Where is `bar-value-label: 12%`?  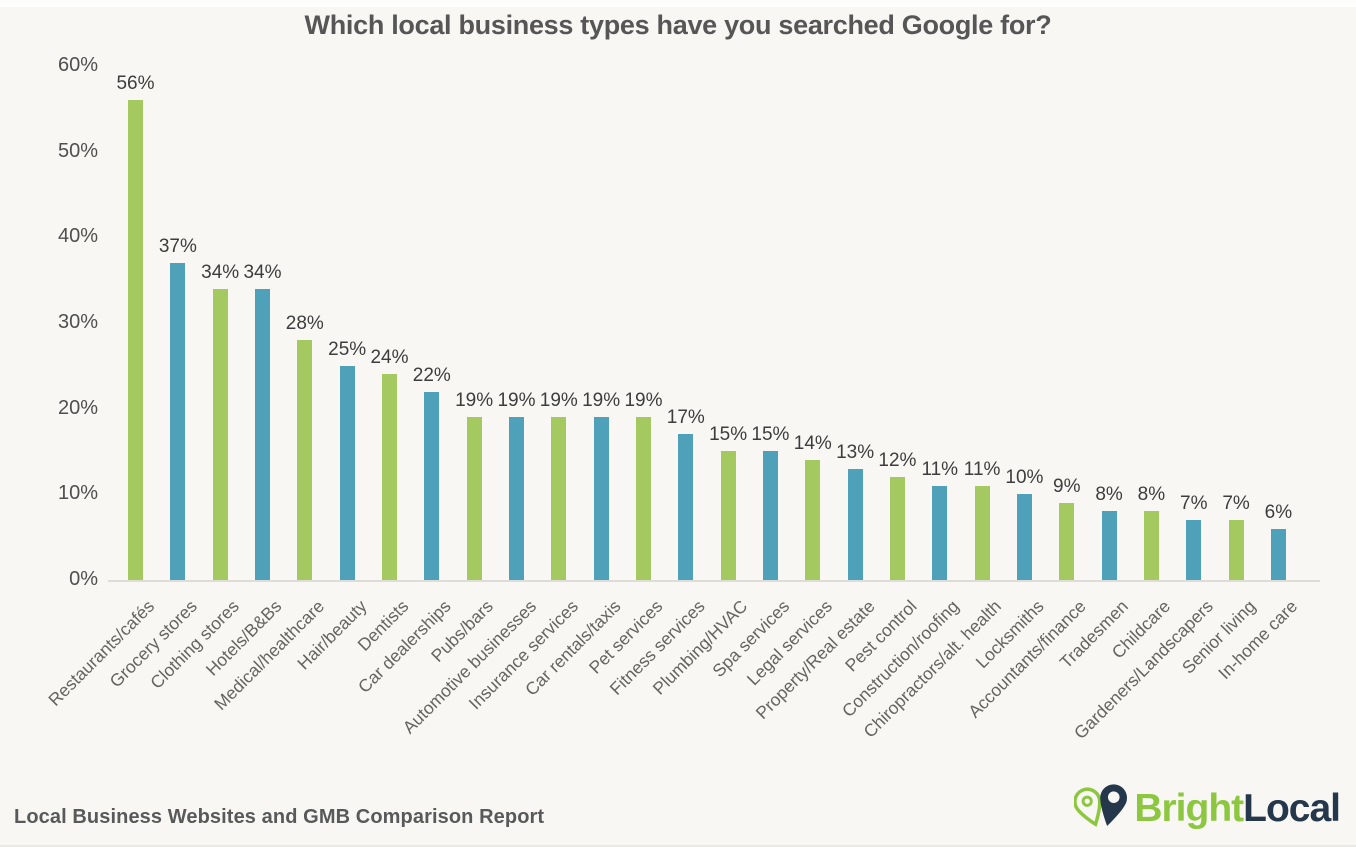 bar-value-label: 12% is located at coordinates (897, 461).